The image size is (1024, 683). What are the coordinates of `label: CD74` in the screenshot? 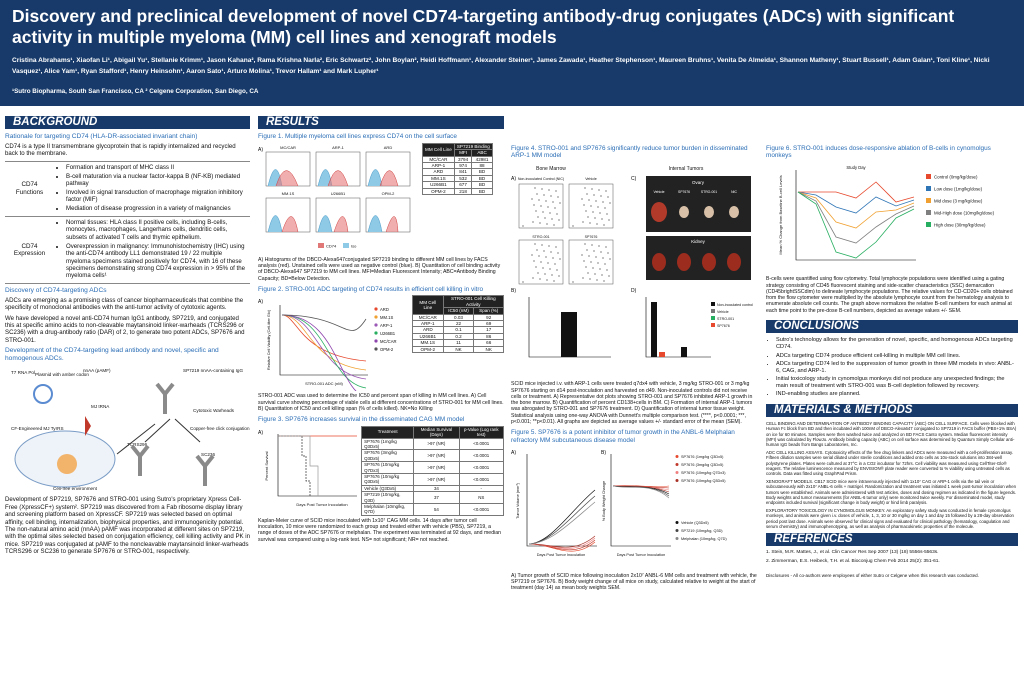 It's located at (331, 245).